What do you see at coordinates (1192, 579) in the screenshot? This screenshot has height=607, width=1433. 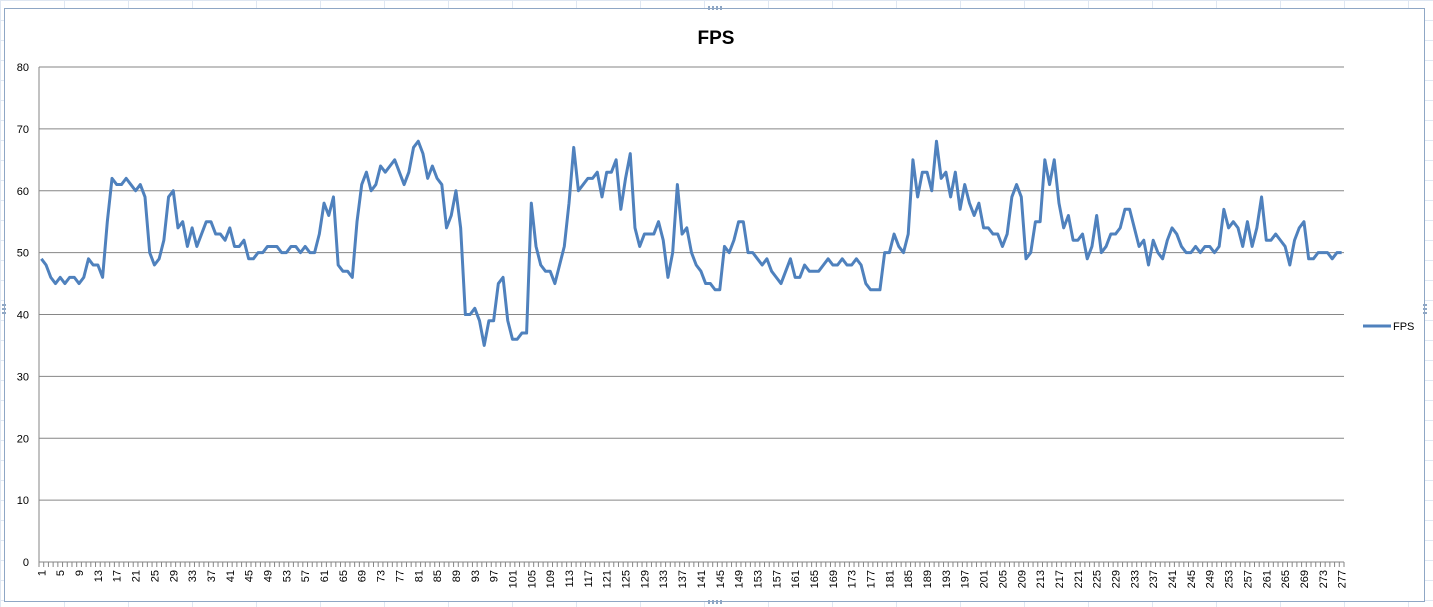 I see `x-tick-label: 245` at bounding box center [1192, 579].